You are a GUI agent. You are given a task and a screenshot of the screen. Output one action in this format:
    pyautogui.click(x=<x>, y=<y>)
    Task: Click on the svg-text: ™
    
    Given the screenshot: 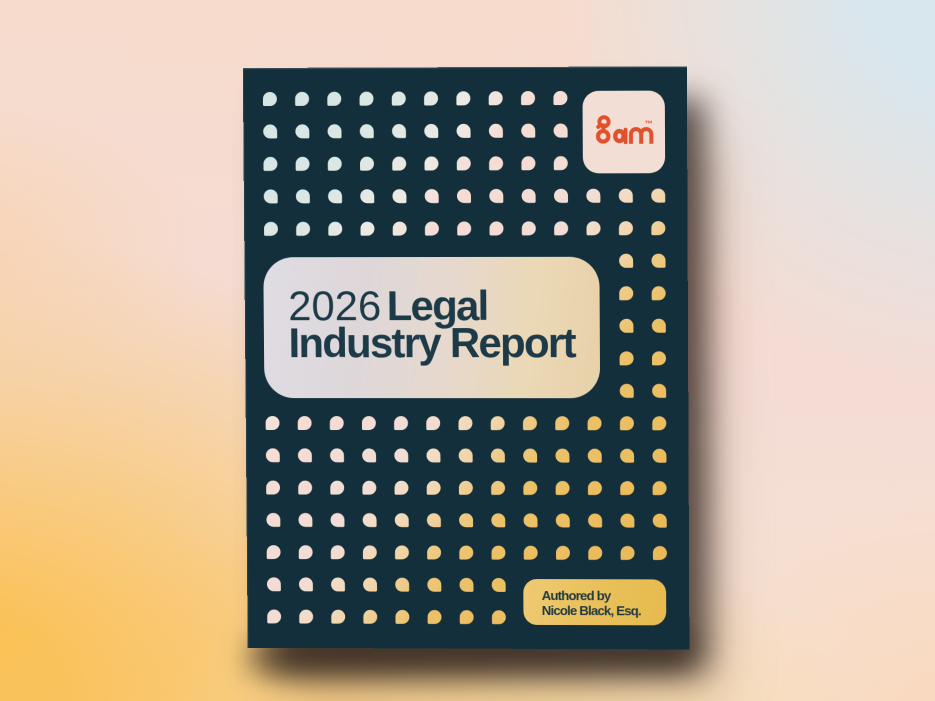 What is the action you would take?
    pyautogui.click(x=649, y=123)
    